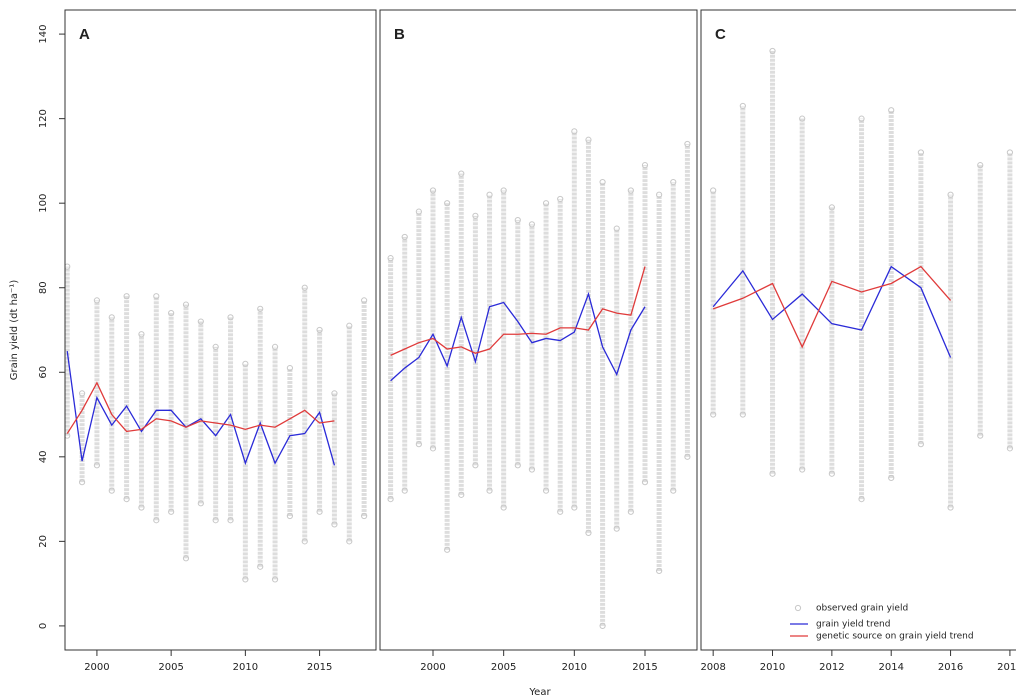 The width and height of the screenshot is (1016, 700). I want to click on plot-area, so click(216, 423).